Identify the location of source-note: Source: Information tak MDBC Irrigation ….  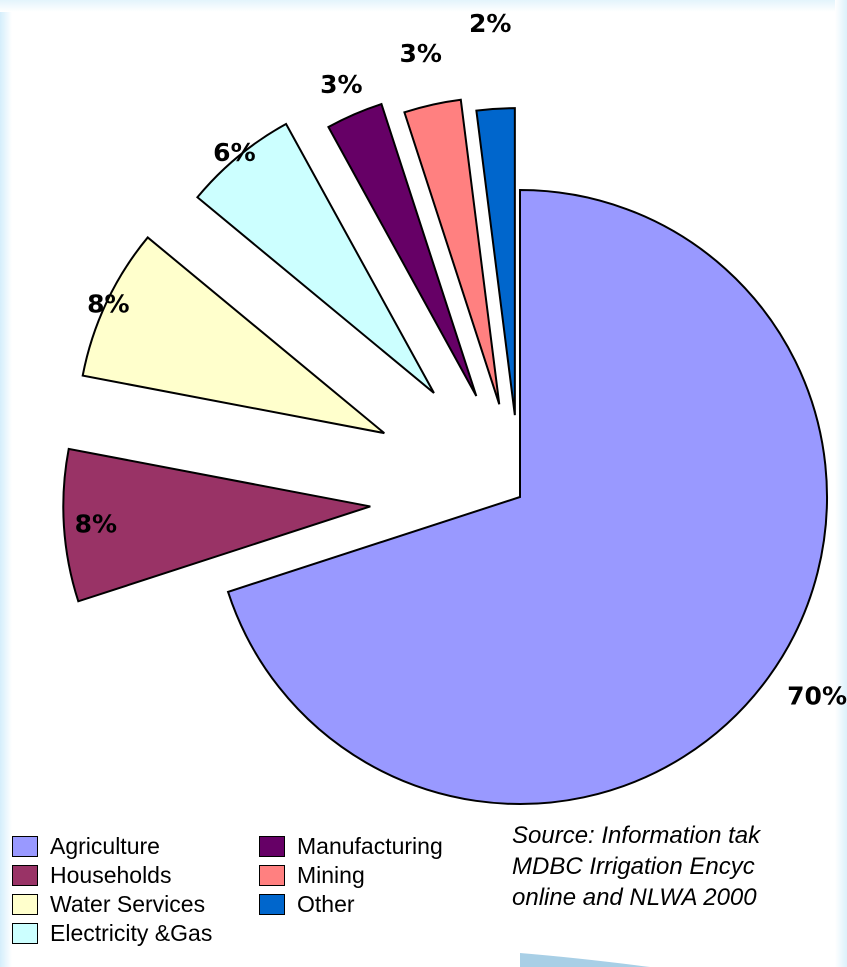
(679, 885).